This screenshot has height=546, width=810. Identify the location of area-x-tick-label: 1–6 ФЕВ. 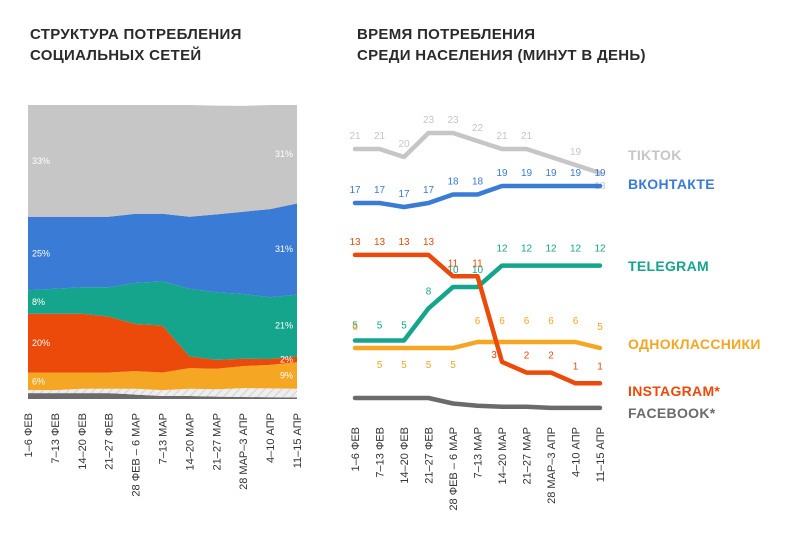
(29, 435).